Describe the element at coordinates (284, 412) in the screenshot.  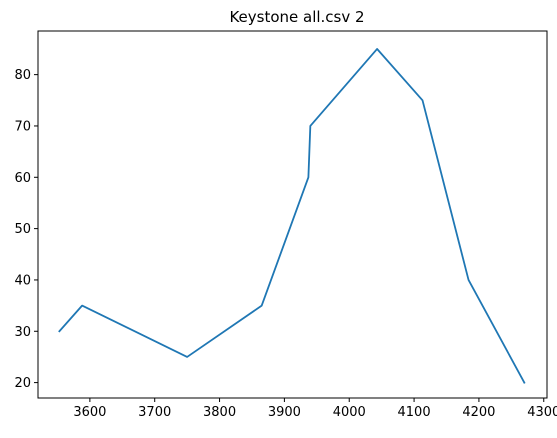
I see `x-tick-label: 3900` at that location.